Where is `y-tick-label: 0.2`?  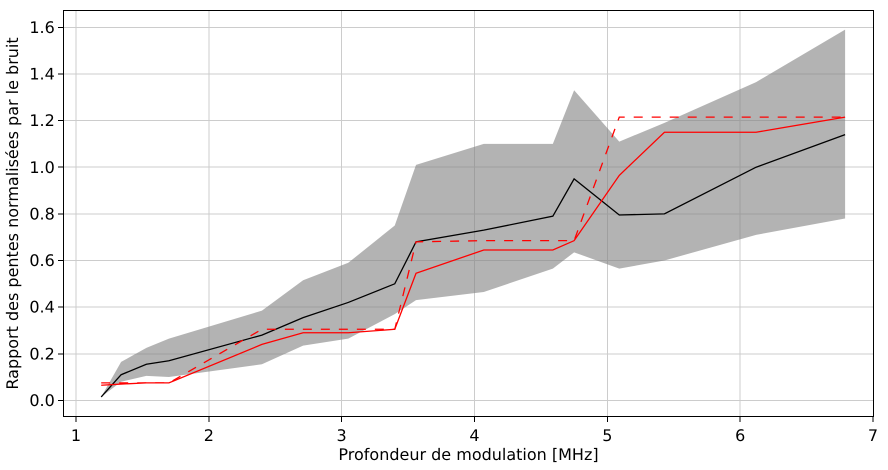
y-tick-label: 0.2 is located at coordinates (42, 354).